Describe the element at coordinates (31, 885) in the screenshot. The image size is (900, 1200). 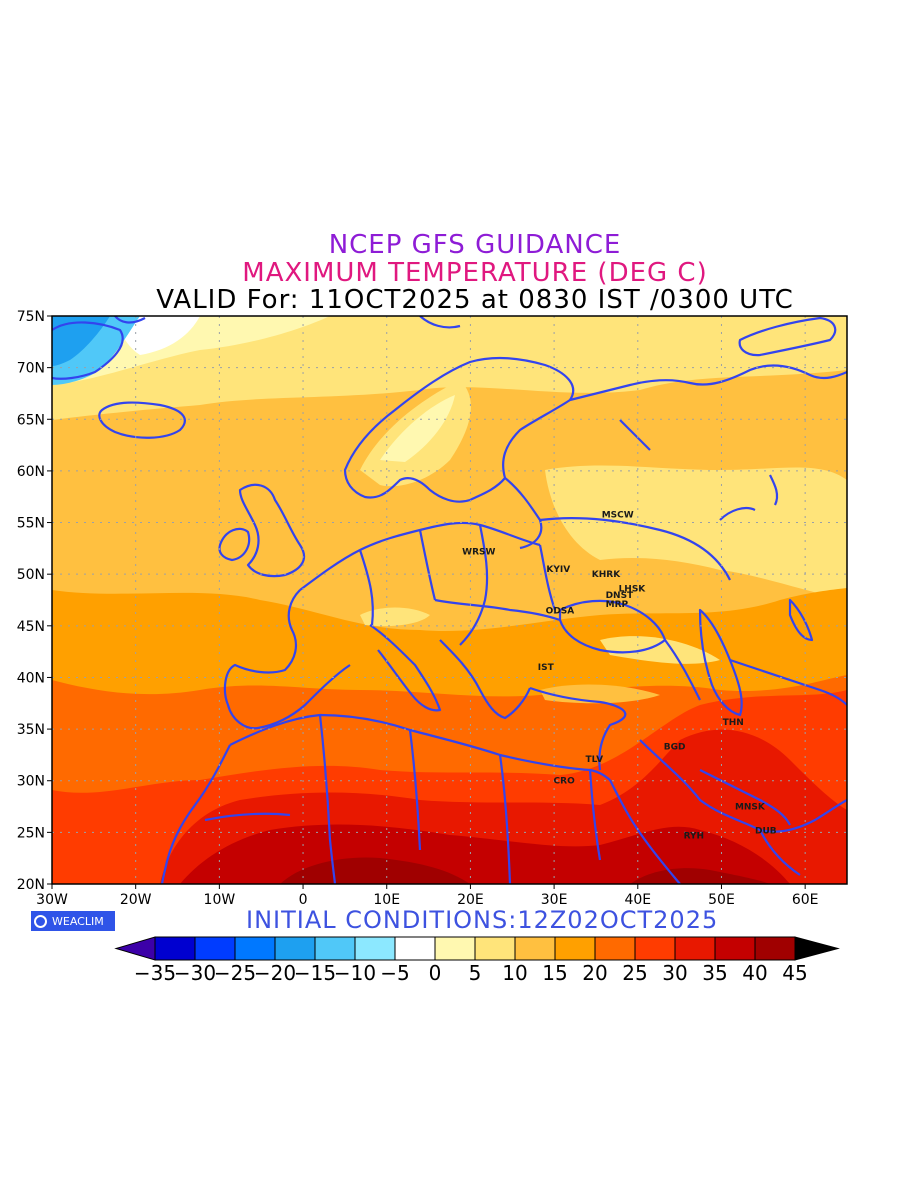
I see `lat-tick-label: 20N` at that location.